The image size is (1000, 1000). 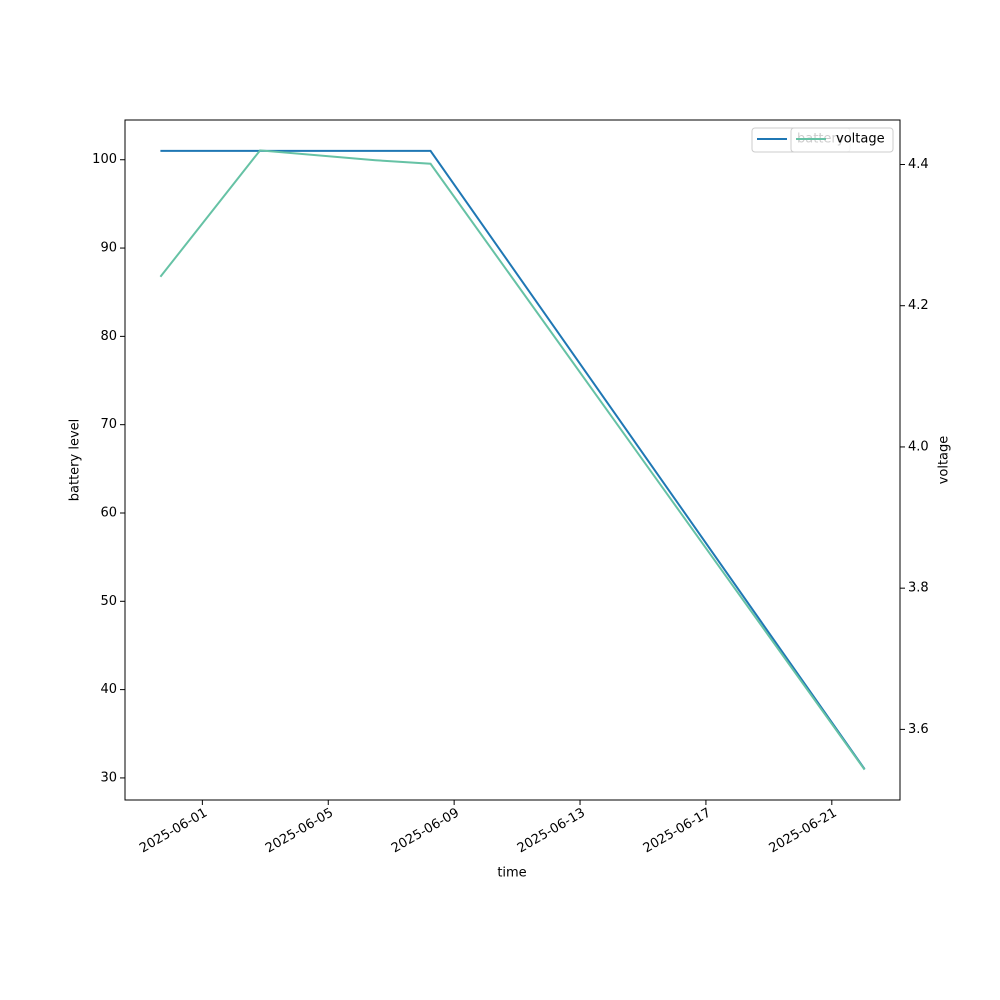 I want to click on y-tick-label: 100, so click(x=104, y=159).